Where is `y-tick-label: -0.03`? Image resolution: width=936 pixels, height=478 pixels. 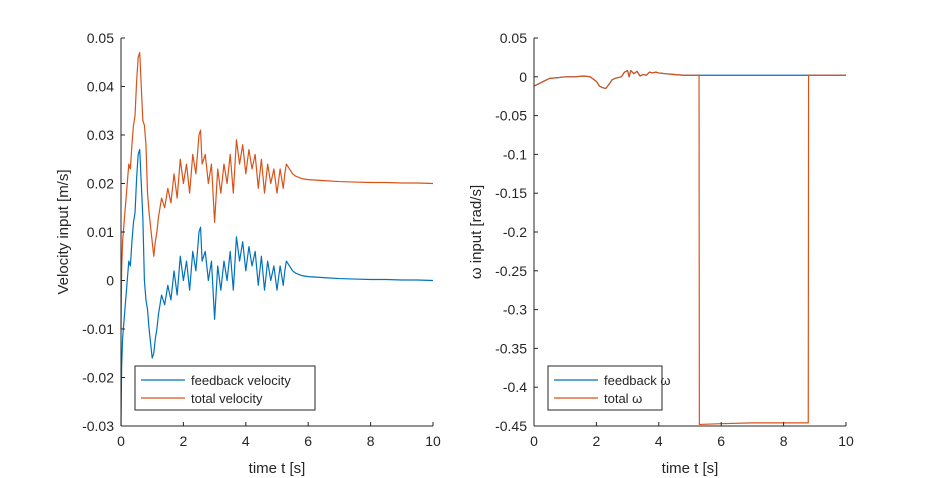 y-tick-label: -0.03 is located at coordinates (98, 426).